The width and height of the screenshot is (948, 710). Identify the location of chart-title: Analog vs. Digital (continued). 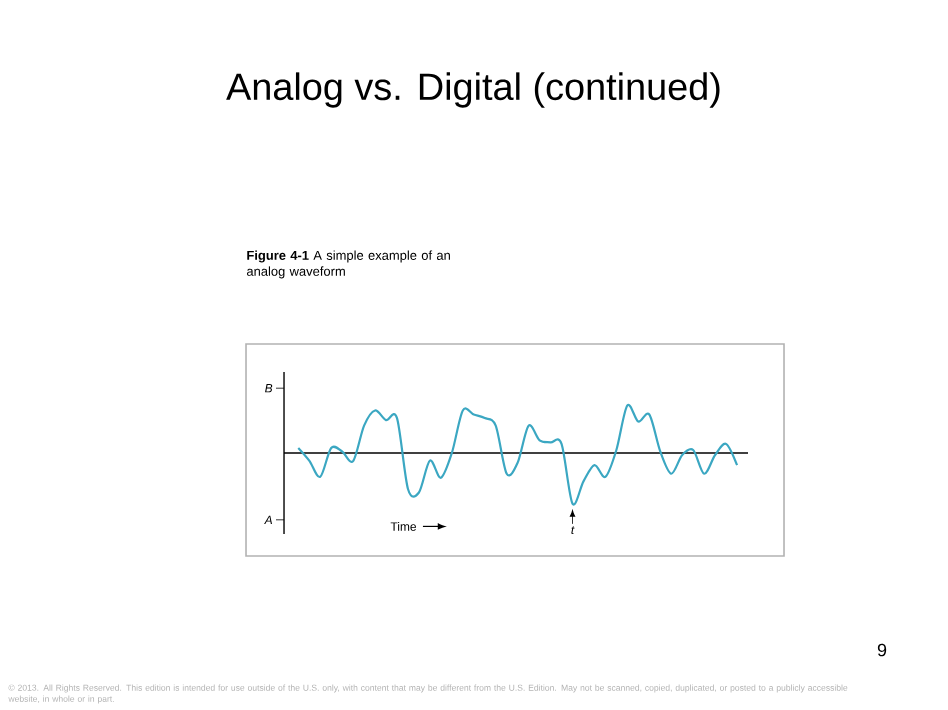
(473, 90).